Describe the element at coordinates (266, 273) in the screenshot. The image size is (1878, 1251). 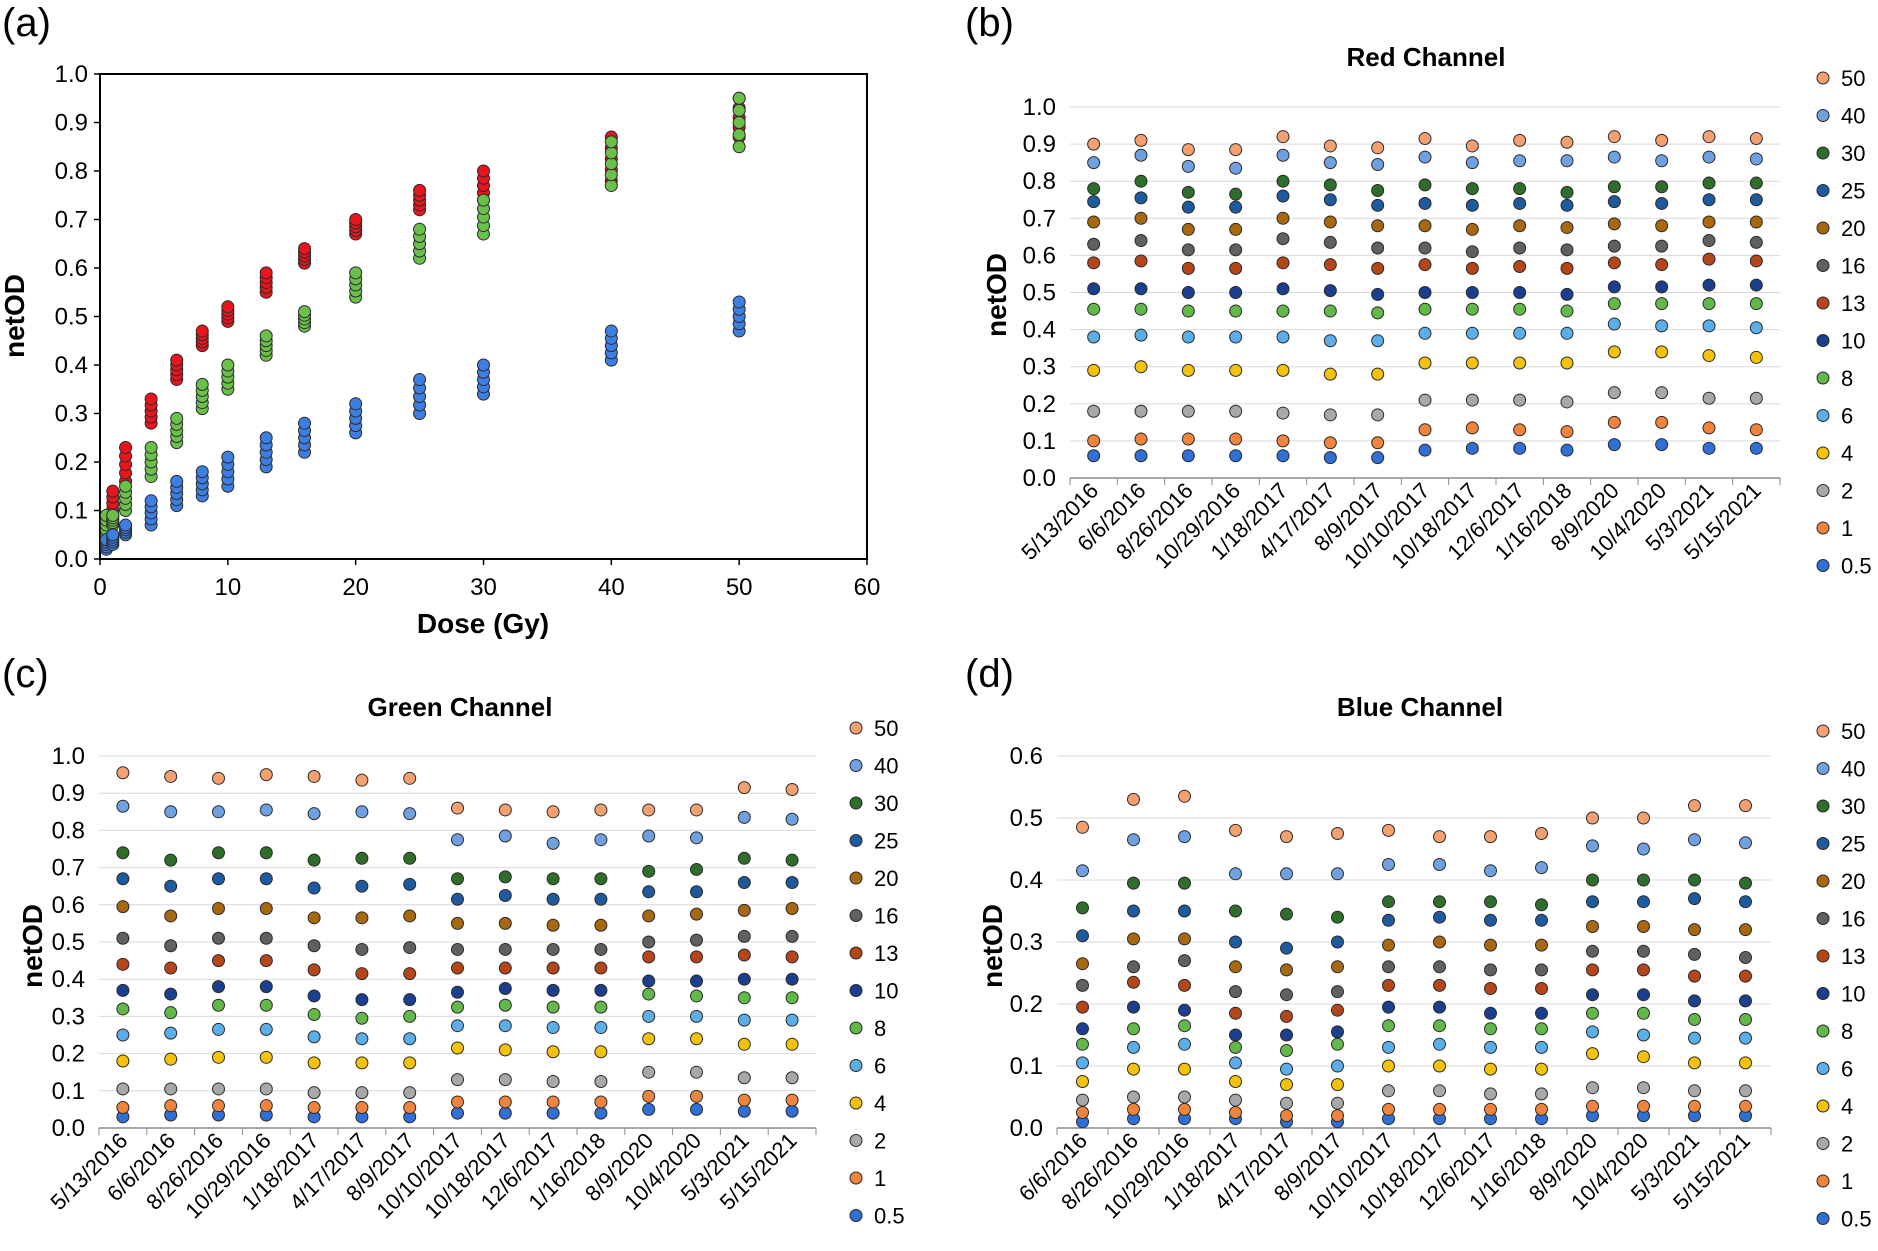
I see `data-point-red` at that location.